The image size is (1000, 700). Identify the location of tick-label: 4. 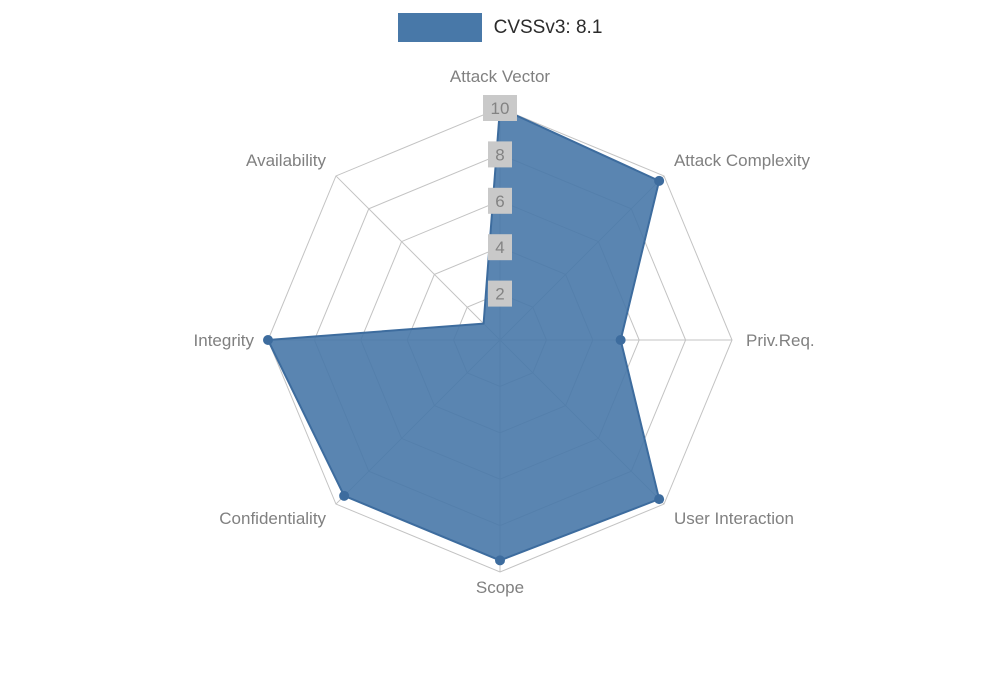
(499, 247).